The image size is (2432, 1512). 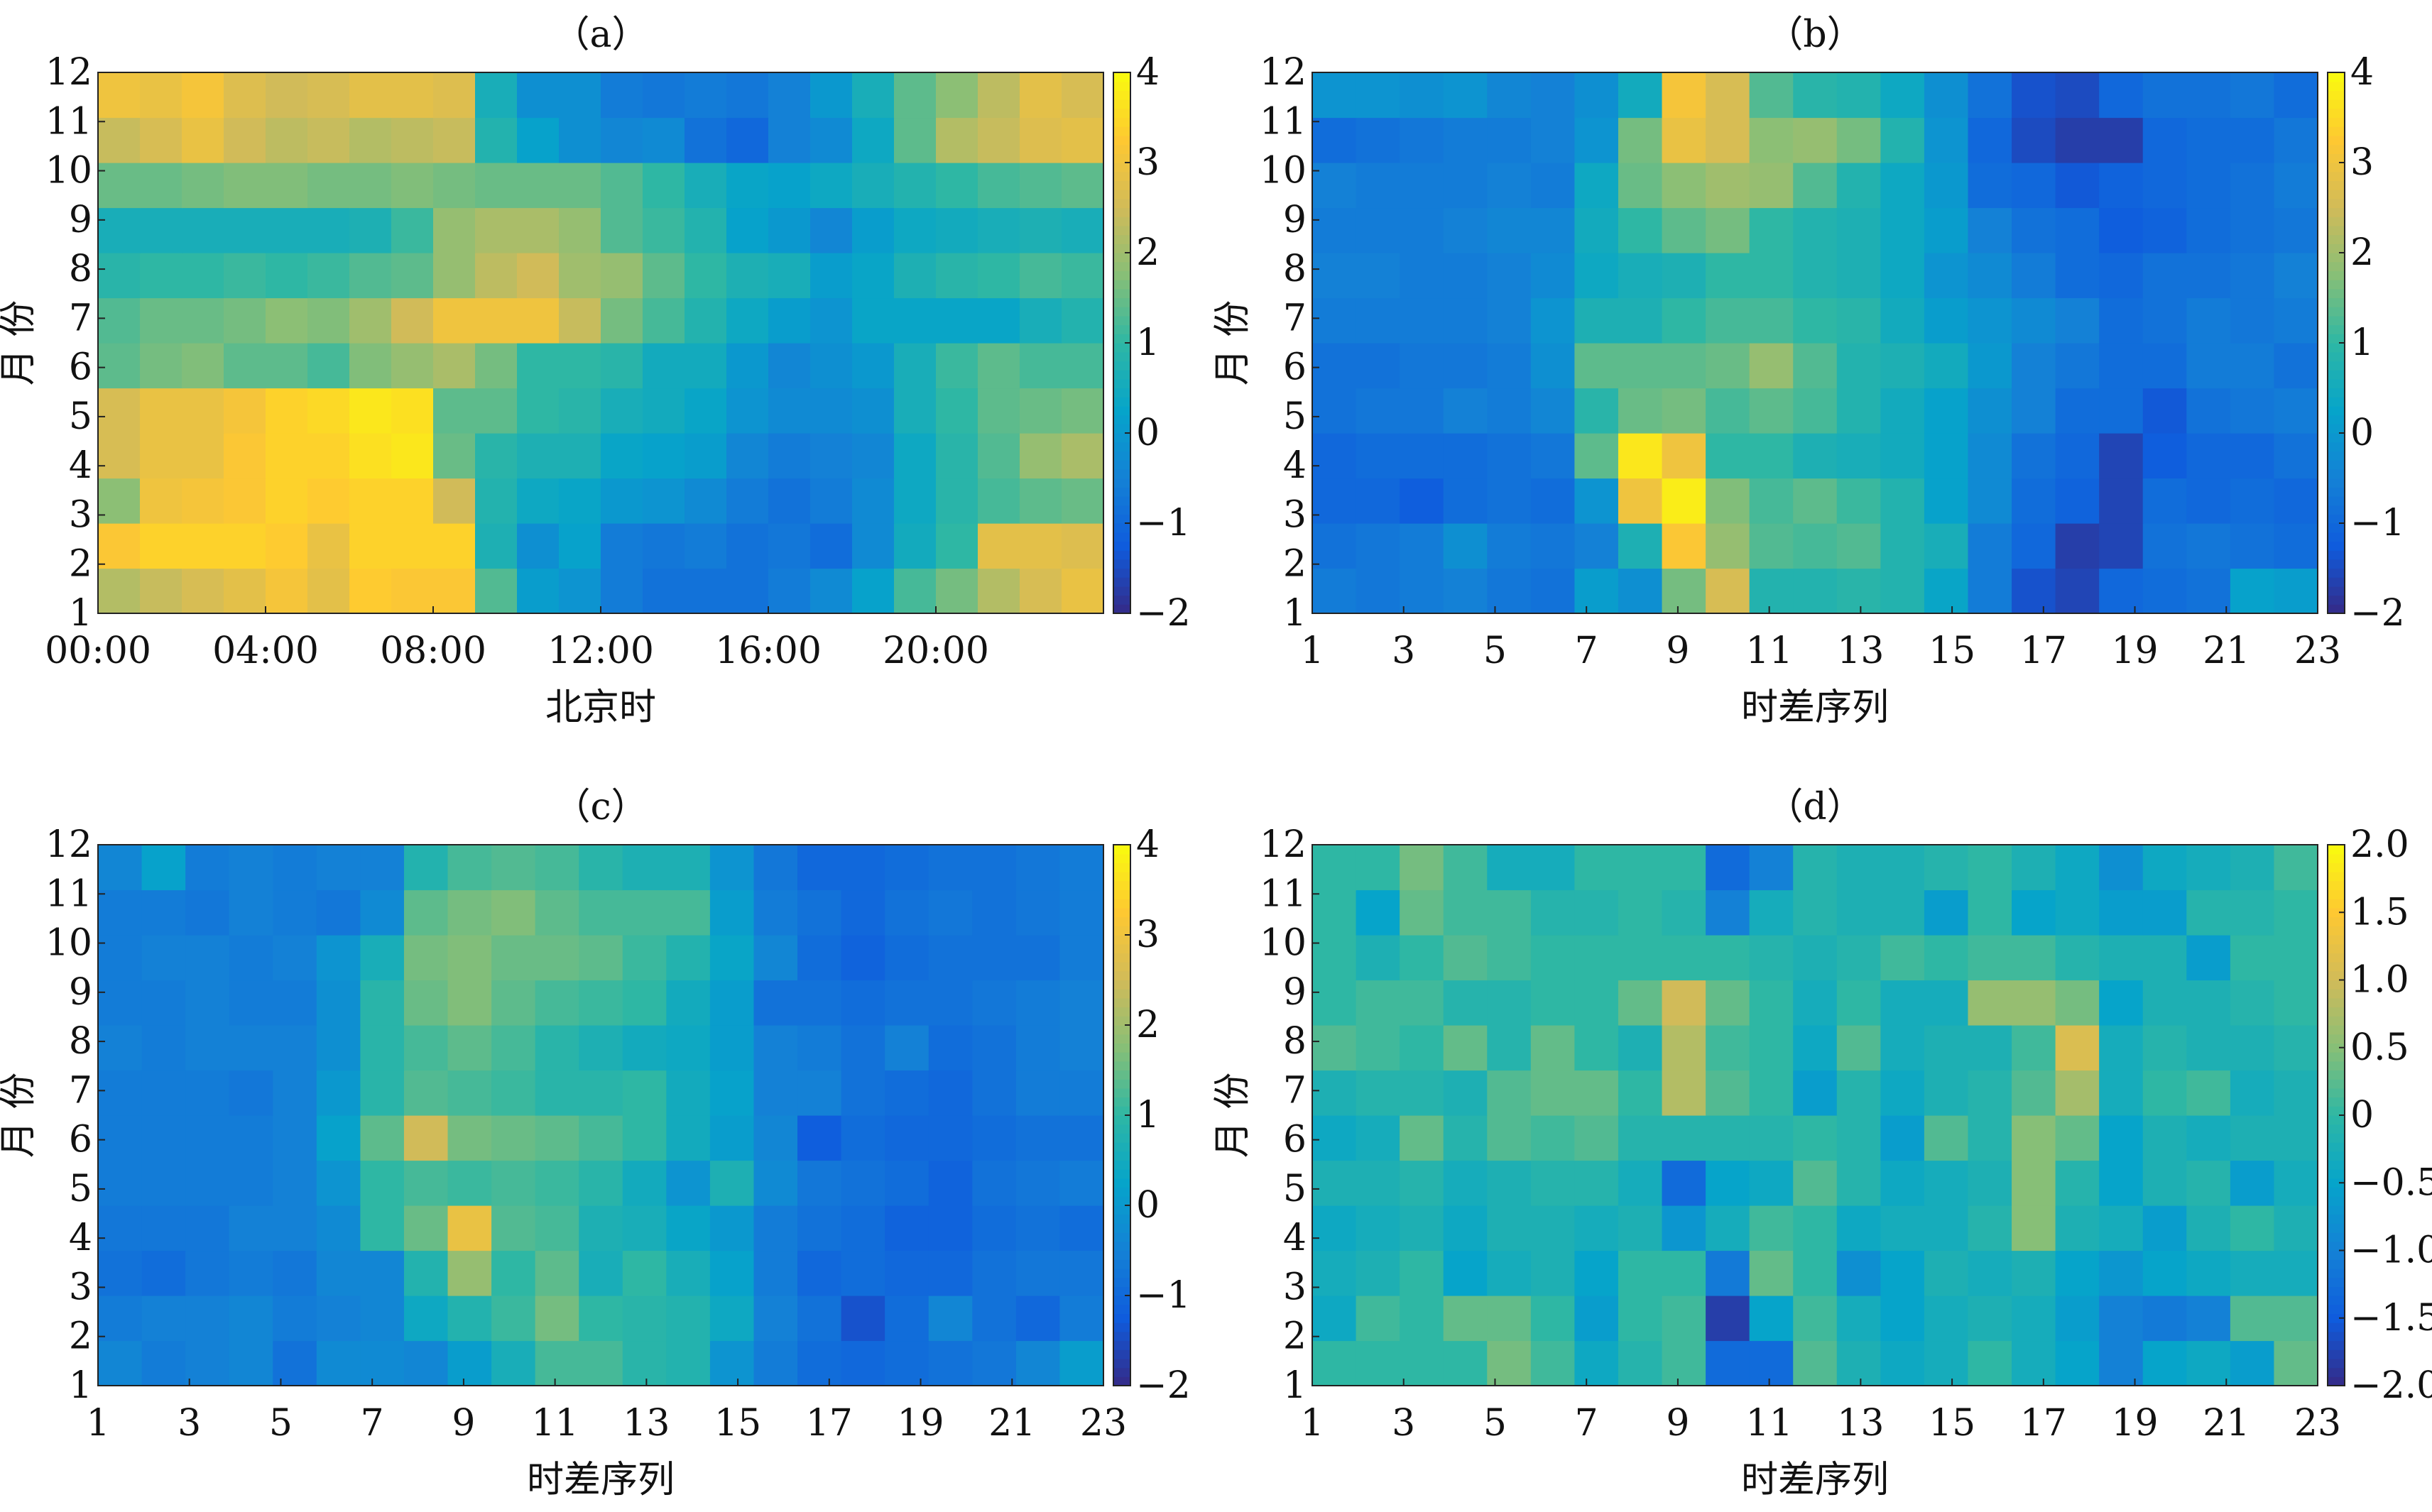 What do you see at coordinates (2362, 343) in the screenshot?
I see `colorbar-tick-label: 1` at bounding box center [2362, 343].